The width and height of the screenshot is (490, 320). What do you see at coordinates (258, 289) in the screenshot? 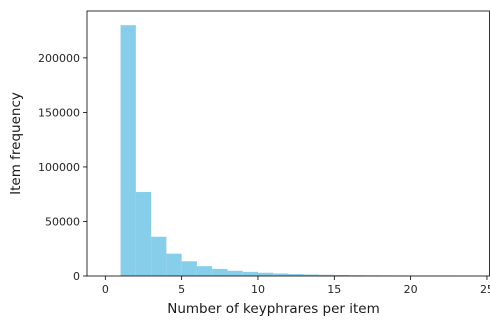
I see `x-tick-label: 10` at bounding box center [258, 289].